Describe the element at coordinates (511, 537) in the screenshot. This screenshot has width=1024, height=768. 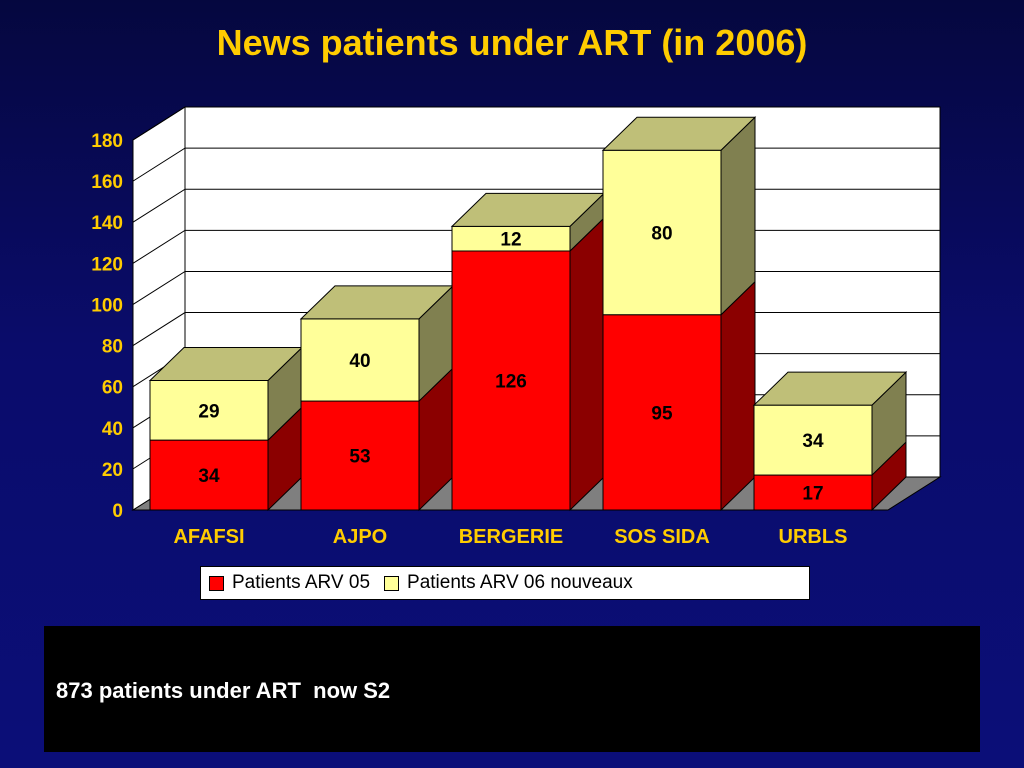
I see `x-category-label: BERGERIE` at that location.